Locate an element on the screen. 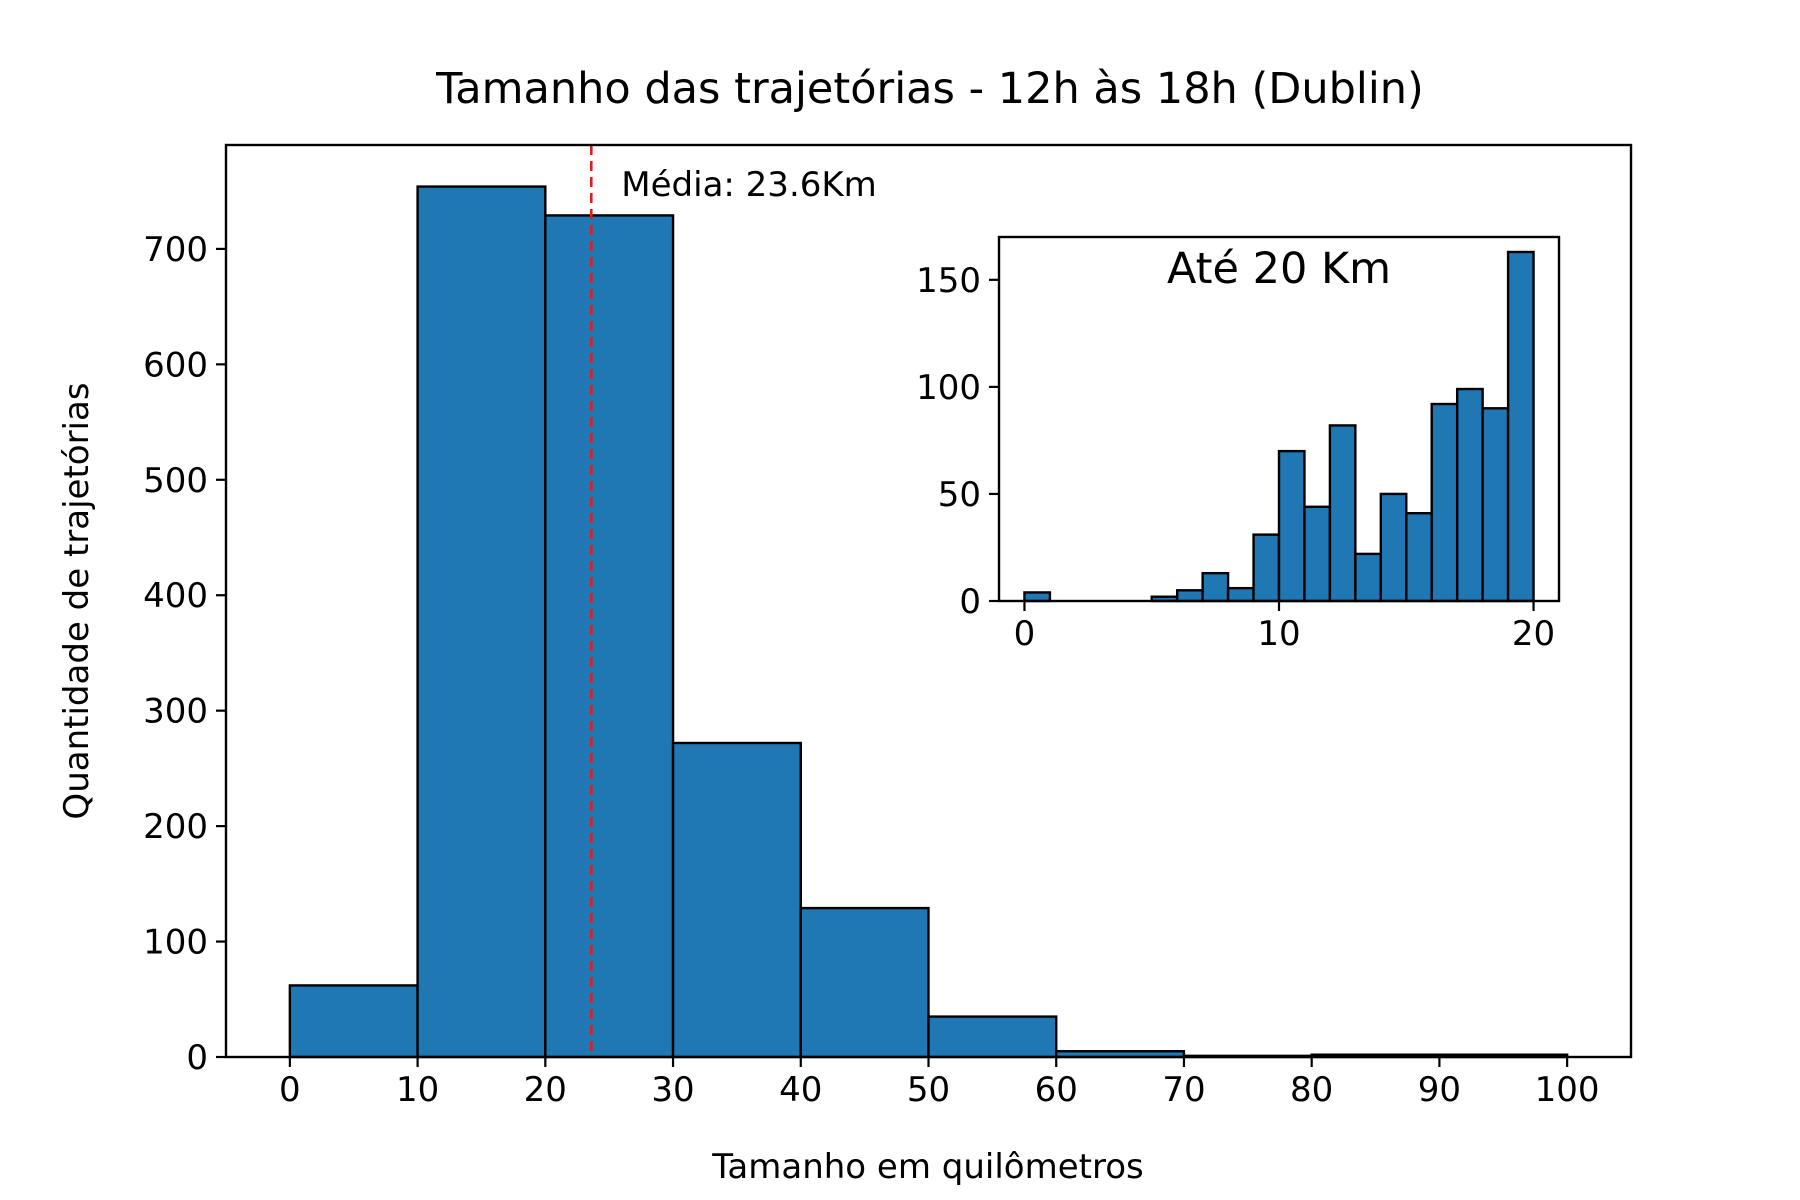  main-y-tick-label-5: 500 is located at coordinates (175, 481).